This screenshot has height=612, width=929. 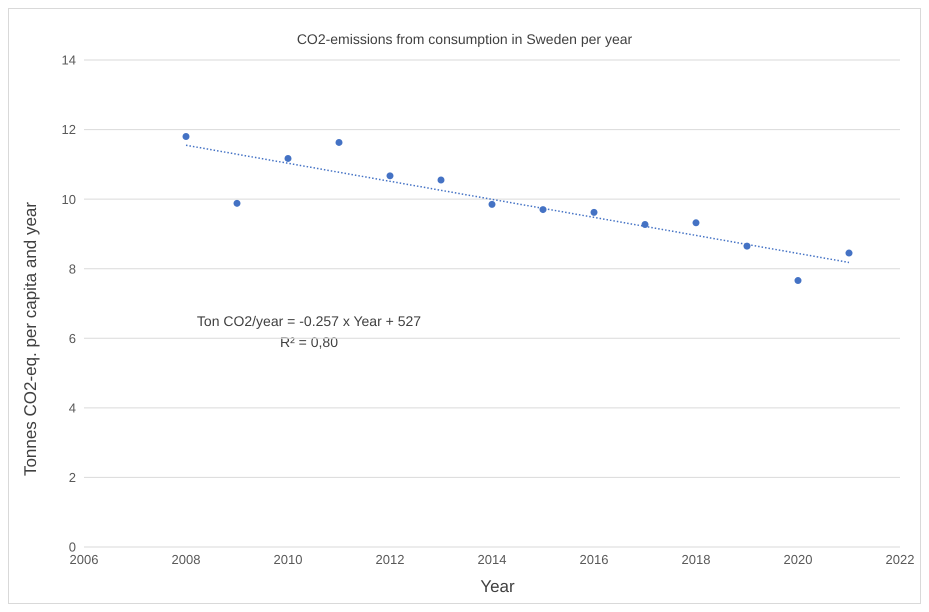 What do you see at coordinates (69, 60) in the screenshot?
I see `y-tick-label: 14` at bounding box center [69, 60].